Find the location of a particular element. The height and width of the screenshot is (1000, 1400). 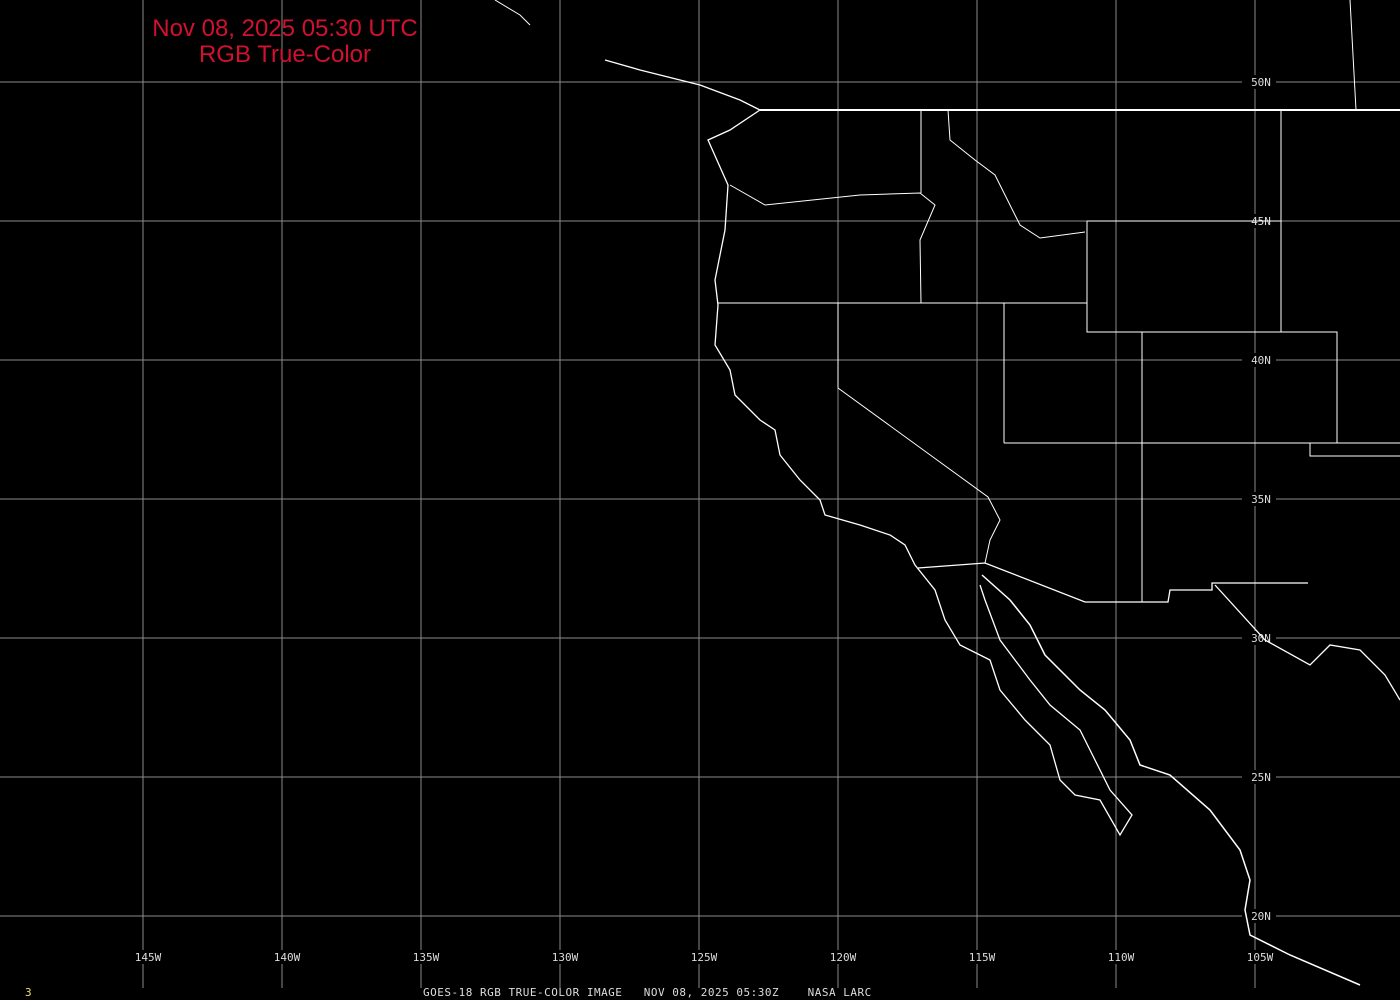

frame-number: 3 is located at coordinates (29, 992).